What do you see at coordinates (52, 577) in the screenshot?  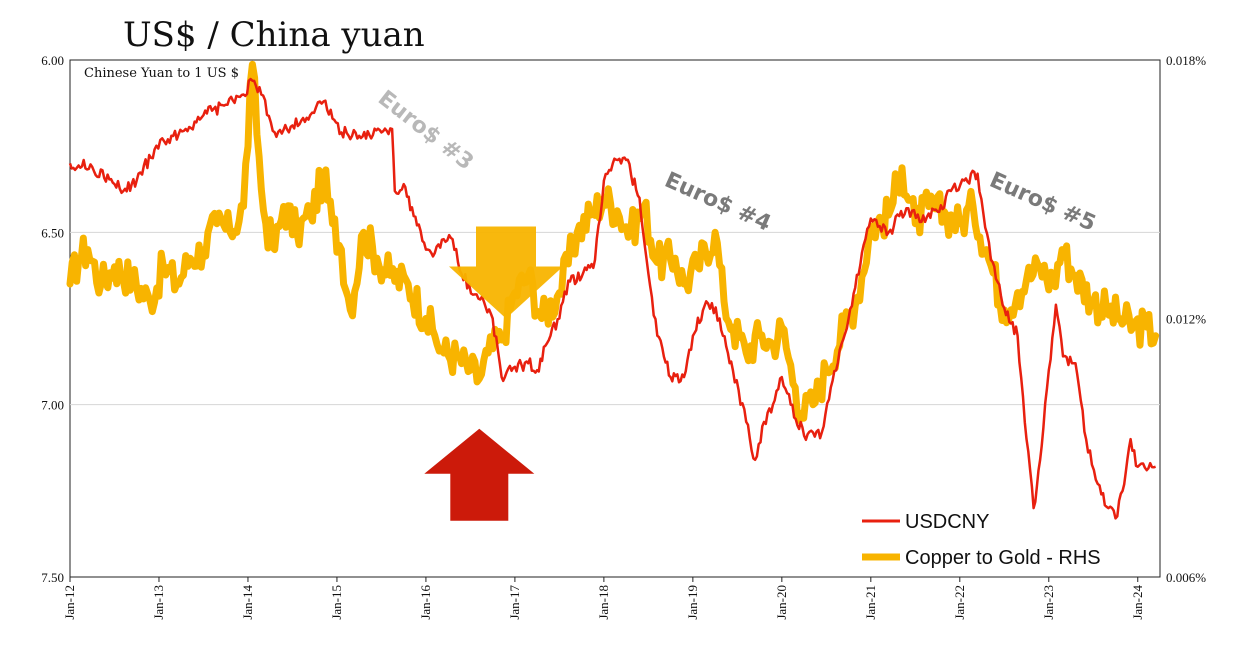 I see `y-tick-left-label: 7.50` at bounding box center [52, 577].